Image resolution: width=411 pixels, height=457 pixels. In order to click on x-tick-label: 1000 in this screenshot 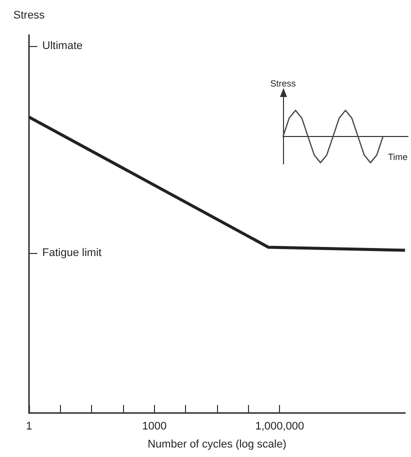, I will do `click(154, 426)`.